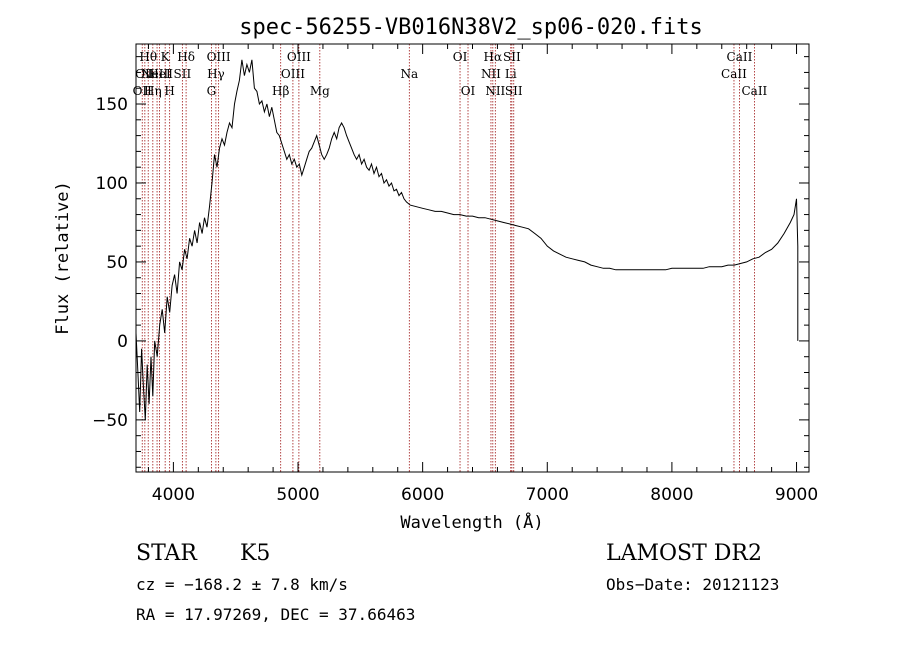 This screenshot has height=649, width=900. What do you see at coordinates (112, 105) in the screenshot?
I see `y-tick-label: 150` at bounding box center [112, 105].